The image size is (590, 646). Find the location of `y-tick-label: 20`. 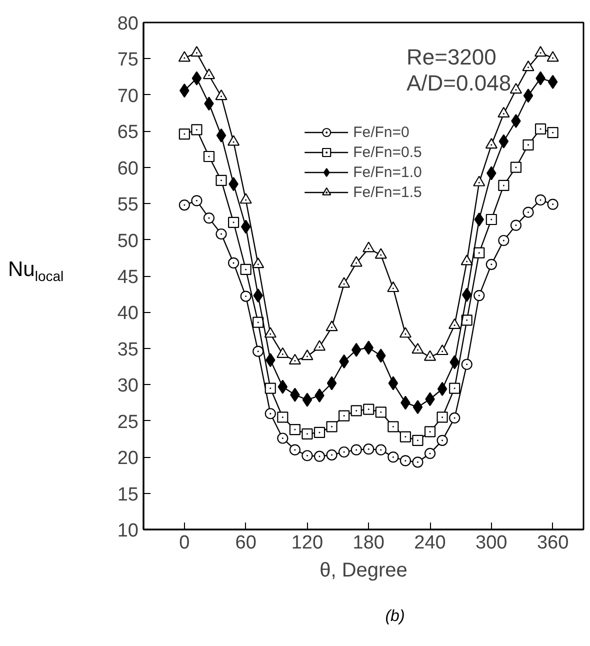

y-tick-label: 20 is located at coordinates (128, 459).